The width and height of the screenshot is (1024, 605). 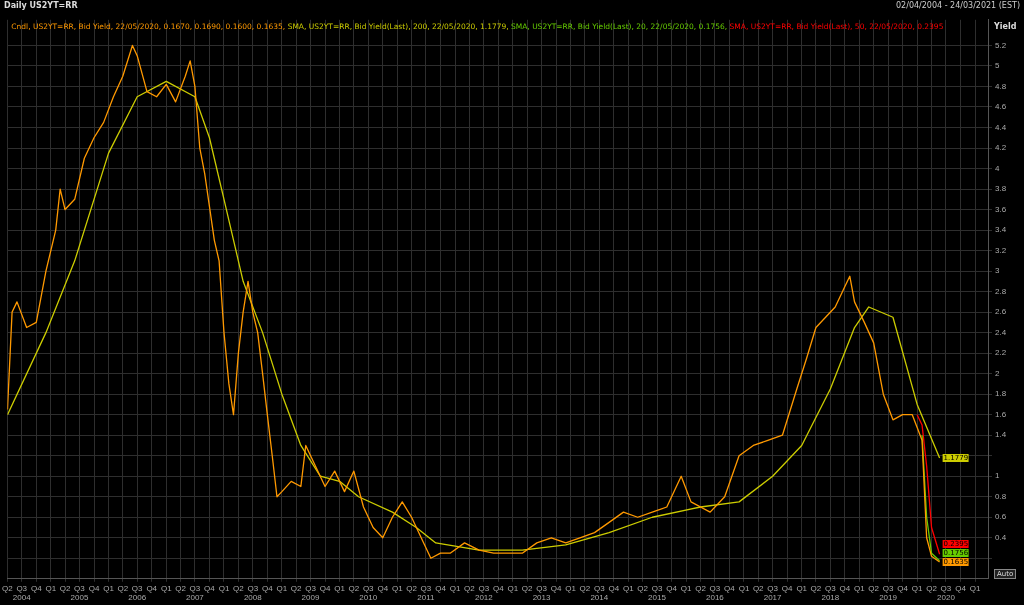 What do you see at coordinates (1001, 517) in the screenshot?
I see `y-tick-label: 0.6` at bounding box center [1001, 517].